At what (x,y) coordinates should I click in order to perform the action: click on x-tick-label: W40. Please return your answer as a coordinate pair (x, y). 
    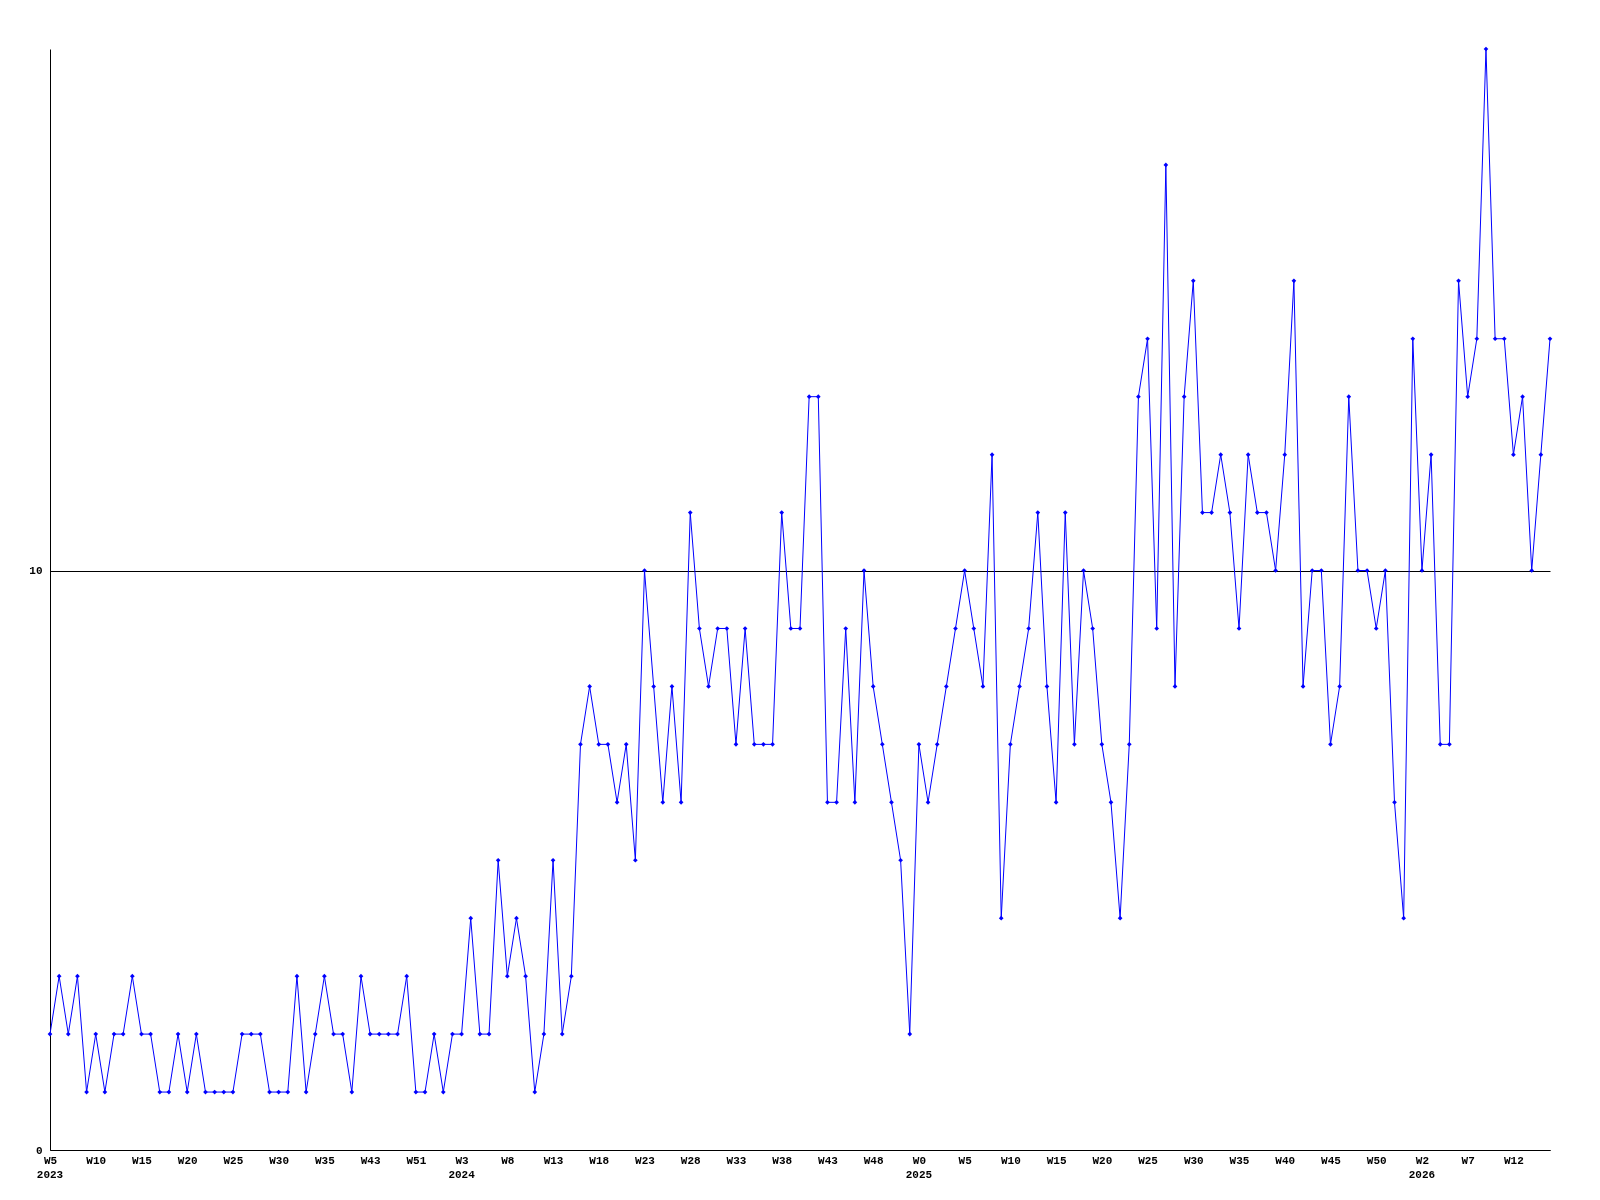
    Looking at the image, I should click on (1285, 1160).